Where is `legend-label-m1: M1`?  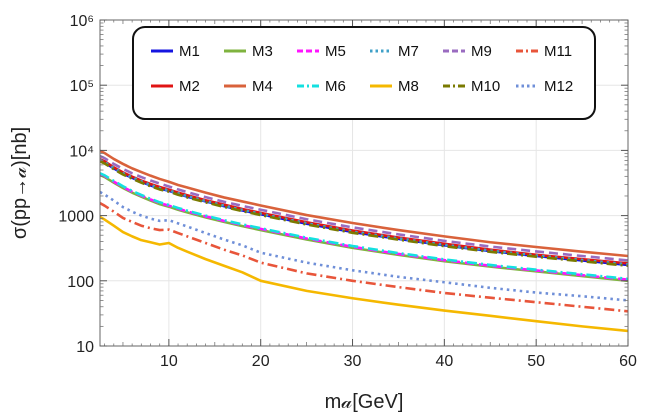 legend-label-m1: M1 is located at coordinates (189, 51).